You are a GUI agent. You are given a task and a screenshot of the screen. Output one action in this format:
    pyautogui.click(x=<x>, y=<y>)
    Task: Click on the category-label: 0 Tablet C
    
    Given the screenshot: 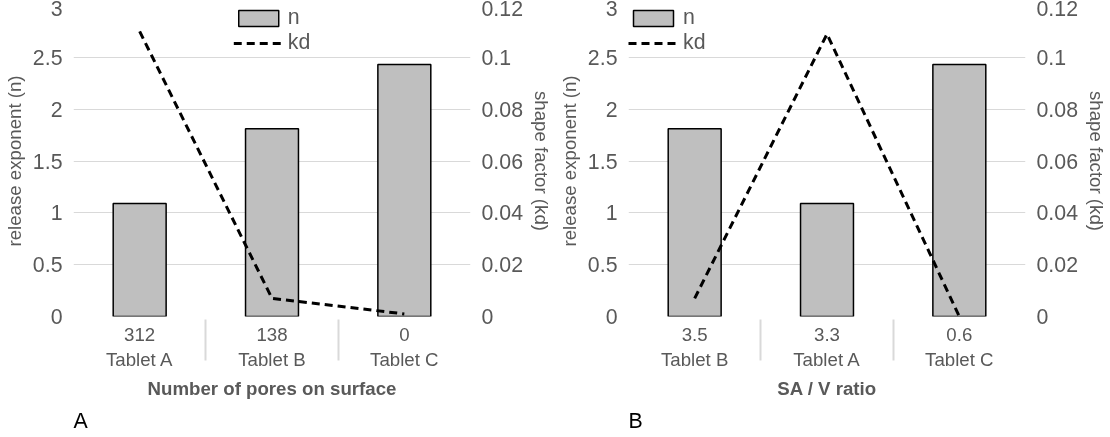 What is the action you would take?
    pyautogui.click(x=404, y=346)
    